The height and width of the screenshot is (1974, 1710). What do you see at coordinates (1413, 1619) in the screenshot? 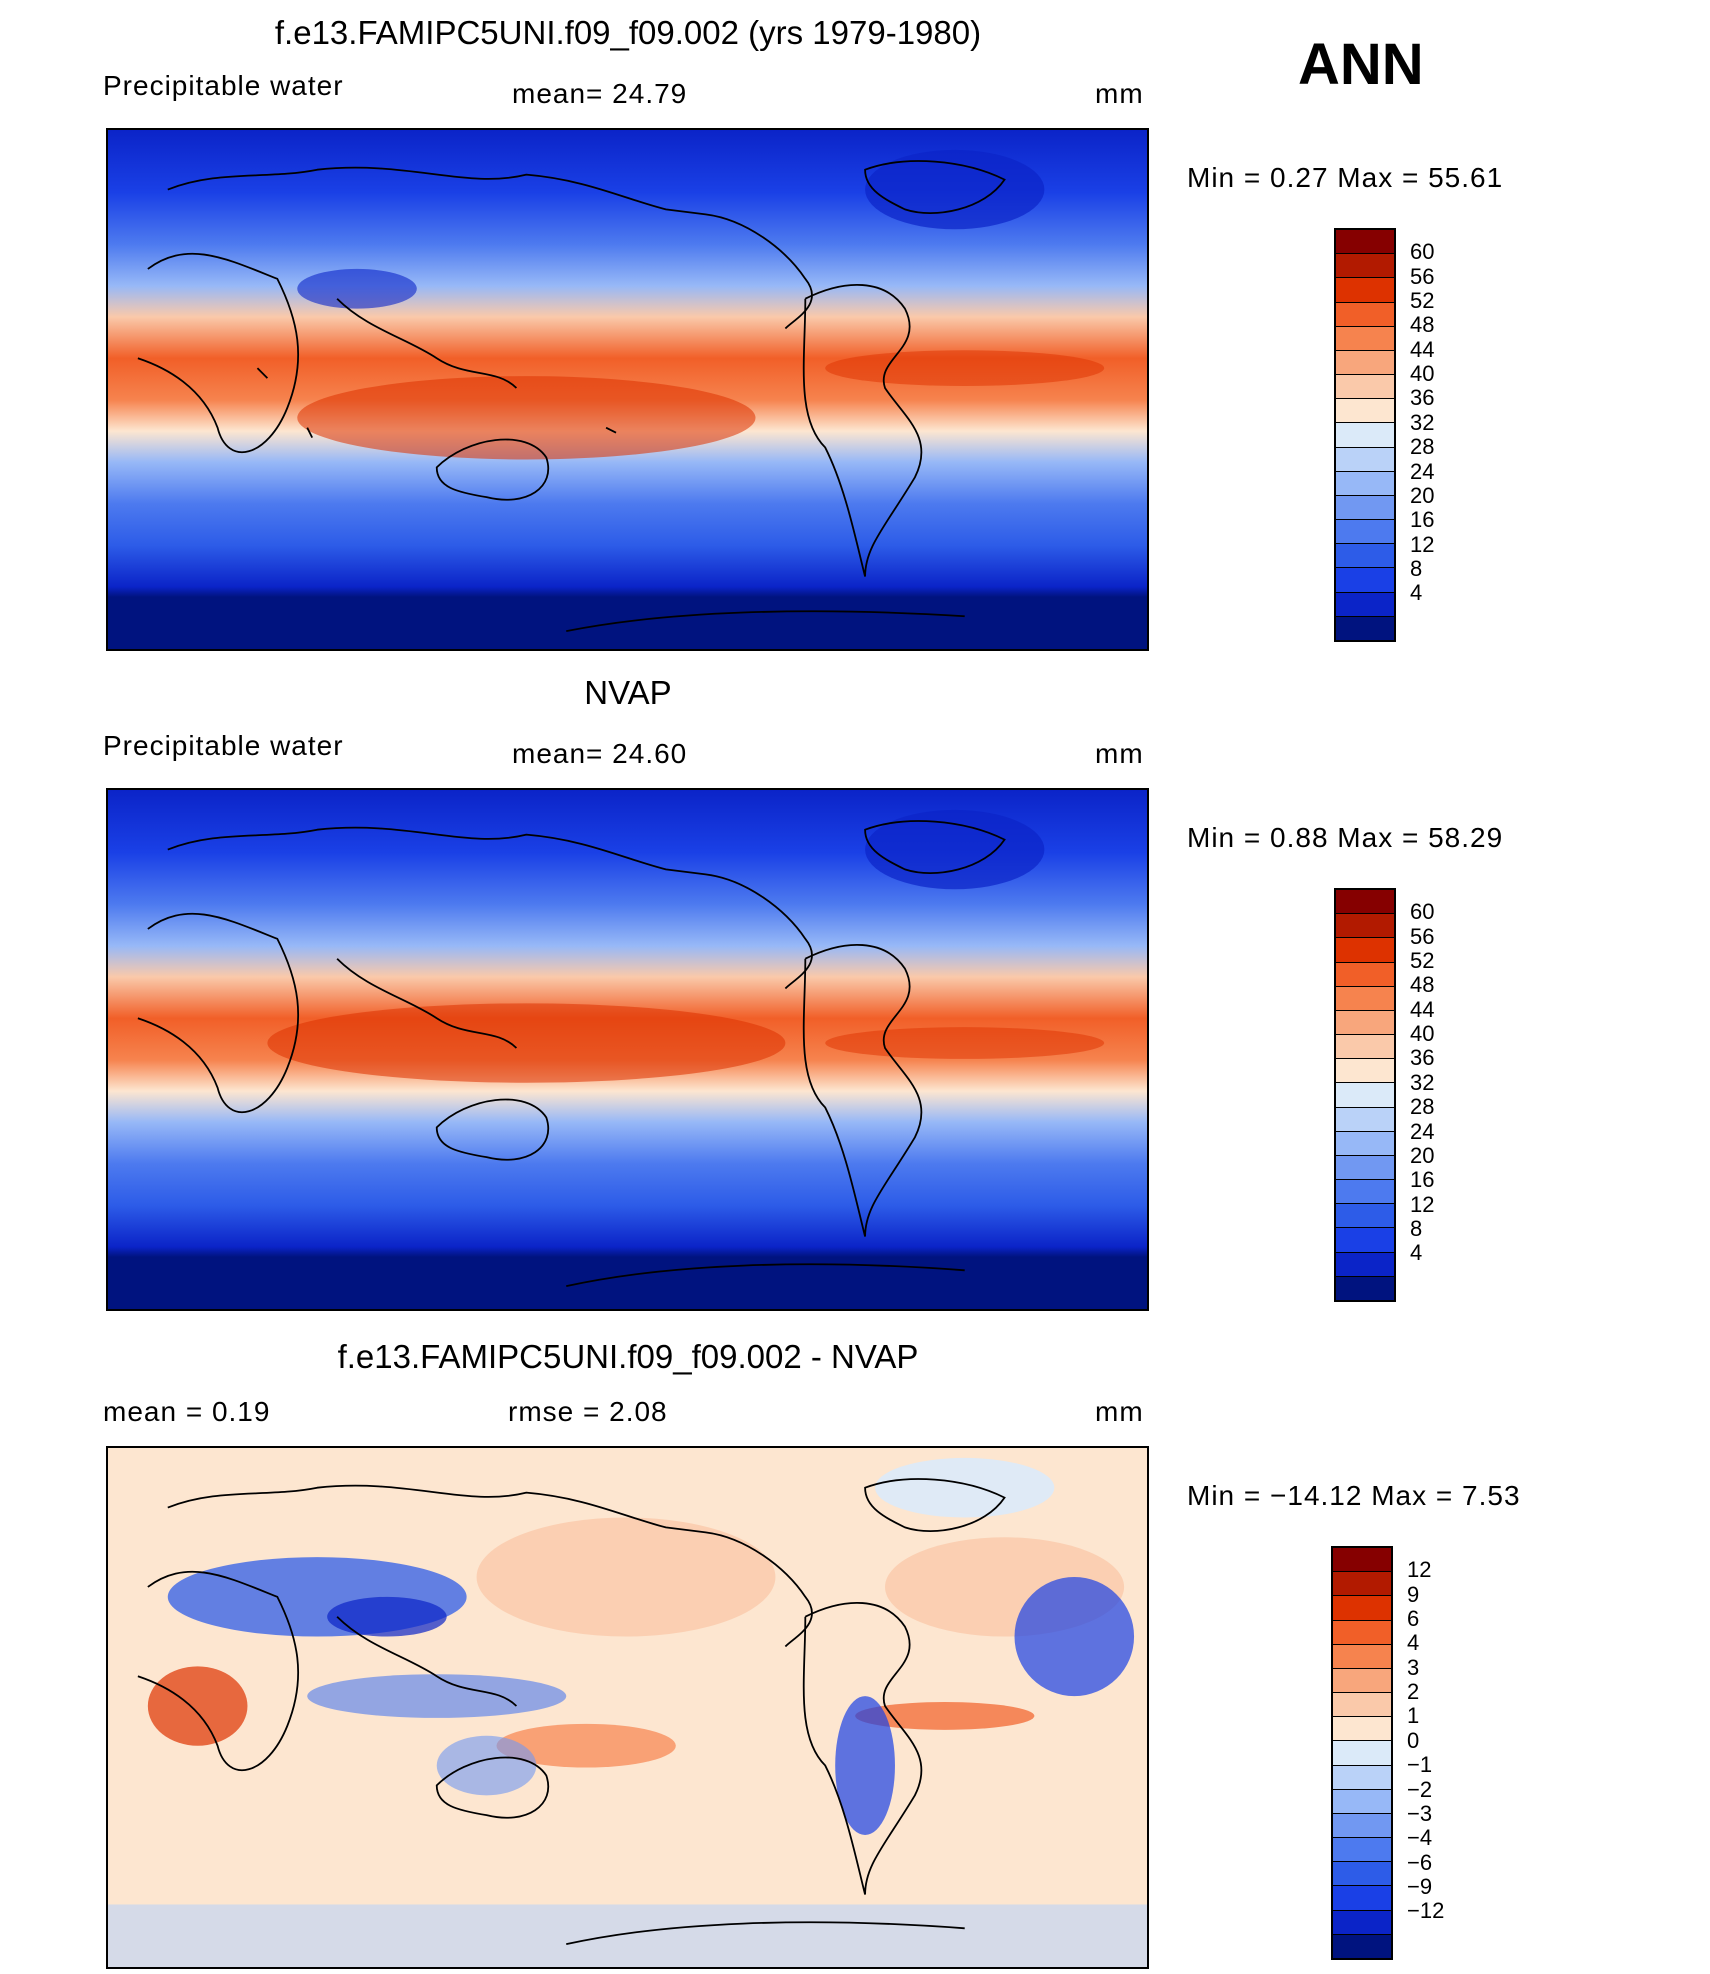
I see `colorbar-tick-label: 6` at bounding box center [1413, 1619].